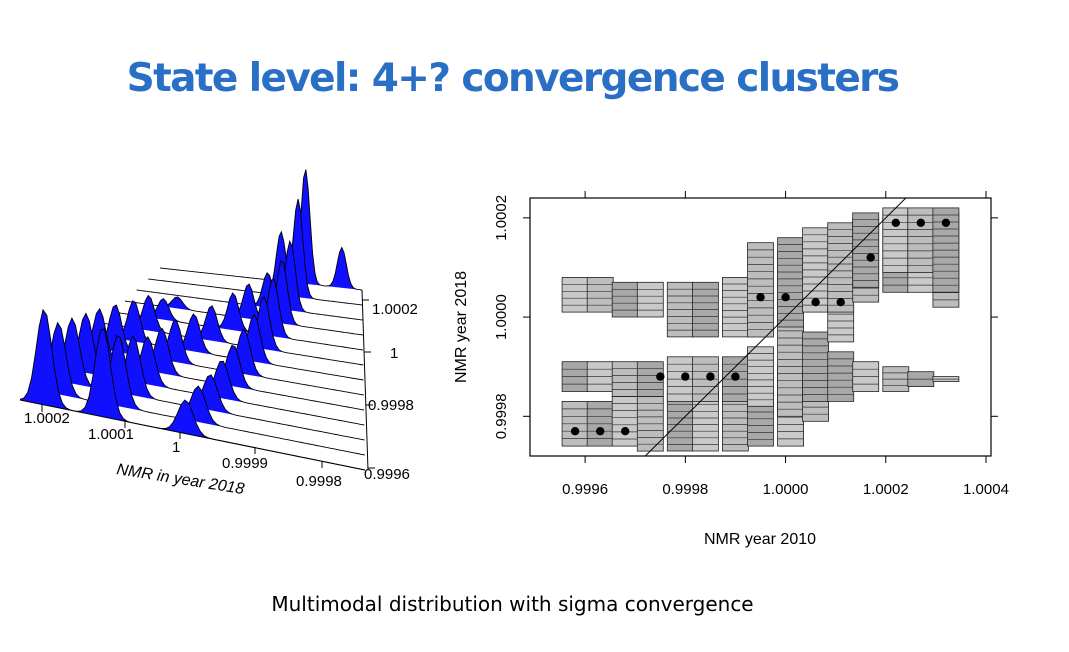 Image resolution: width=1069 pixels, height=652 pixels. I want to click on ridge-x-tick-label: 0.9999, so click(245, 463).